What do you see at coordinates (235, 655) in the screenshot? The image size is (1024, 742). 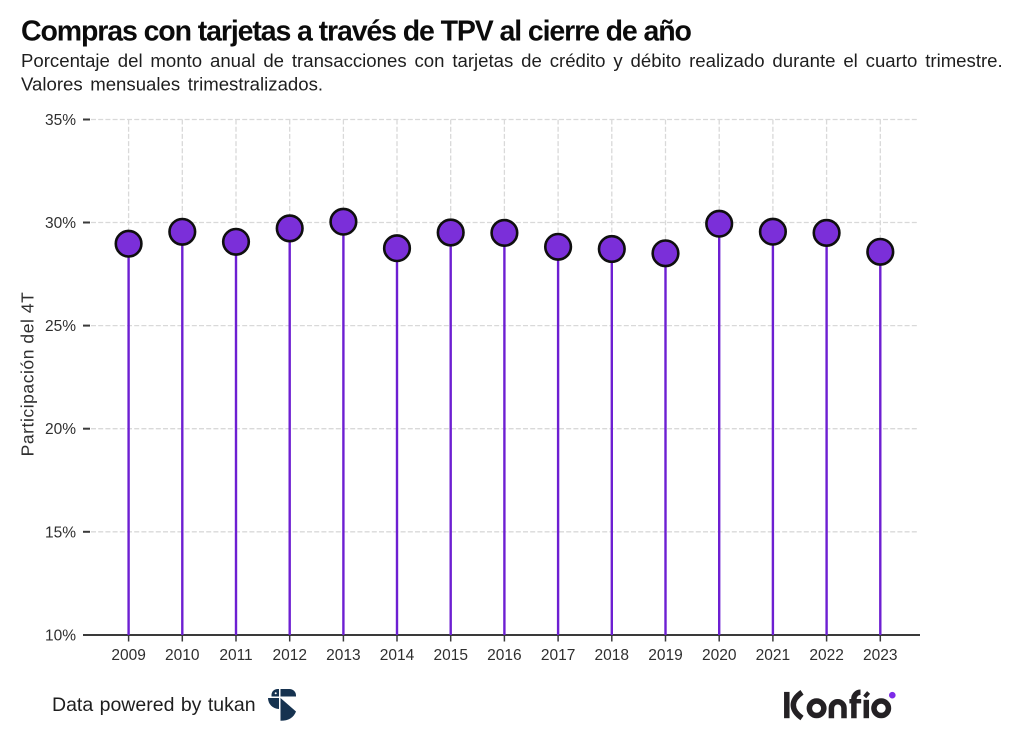 I see `svg-text: 2011` at bounding box center [235, 655].